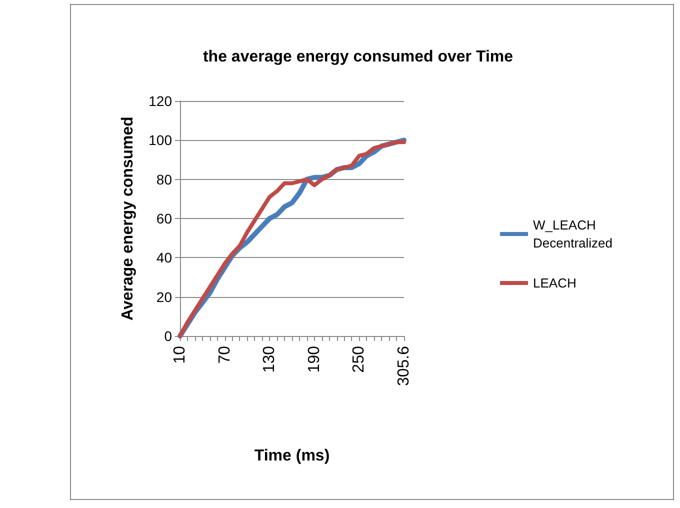 This screenshot has height=508, width=680. I want to click on y-tick-label: 40, so click(164, 258).